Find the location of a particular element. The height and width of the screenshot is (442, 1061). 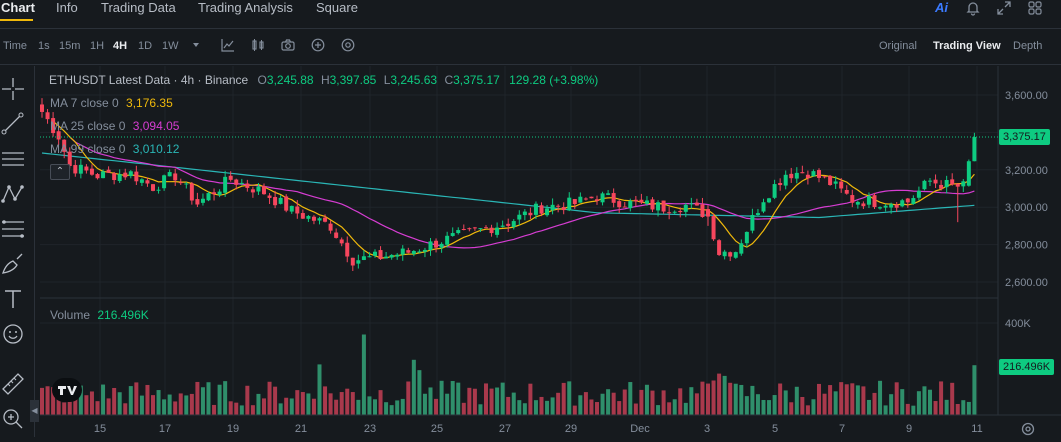

candle-style-icon is located at coordinates (258, 45).